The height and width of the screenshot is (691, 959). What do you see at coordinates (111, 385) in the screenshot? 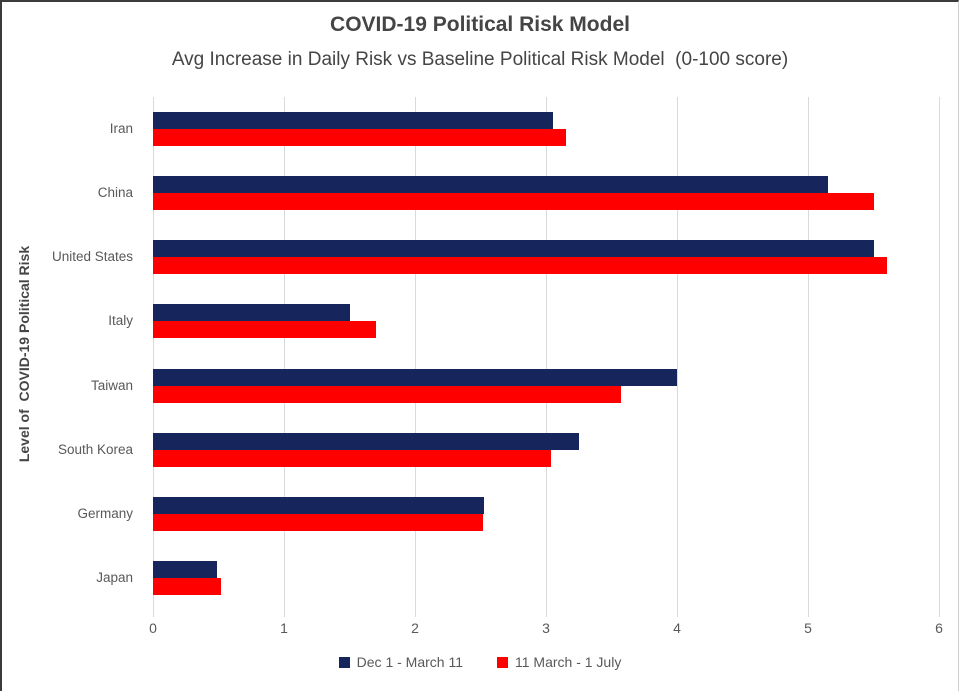
I see `category-label-taiwan: Taiwan` at bounding box center [111, 385].